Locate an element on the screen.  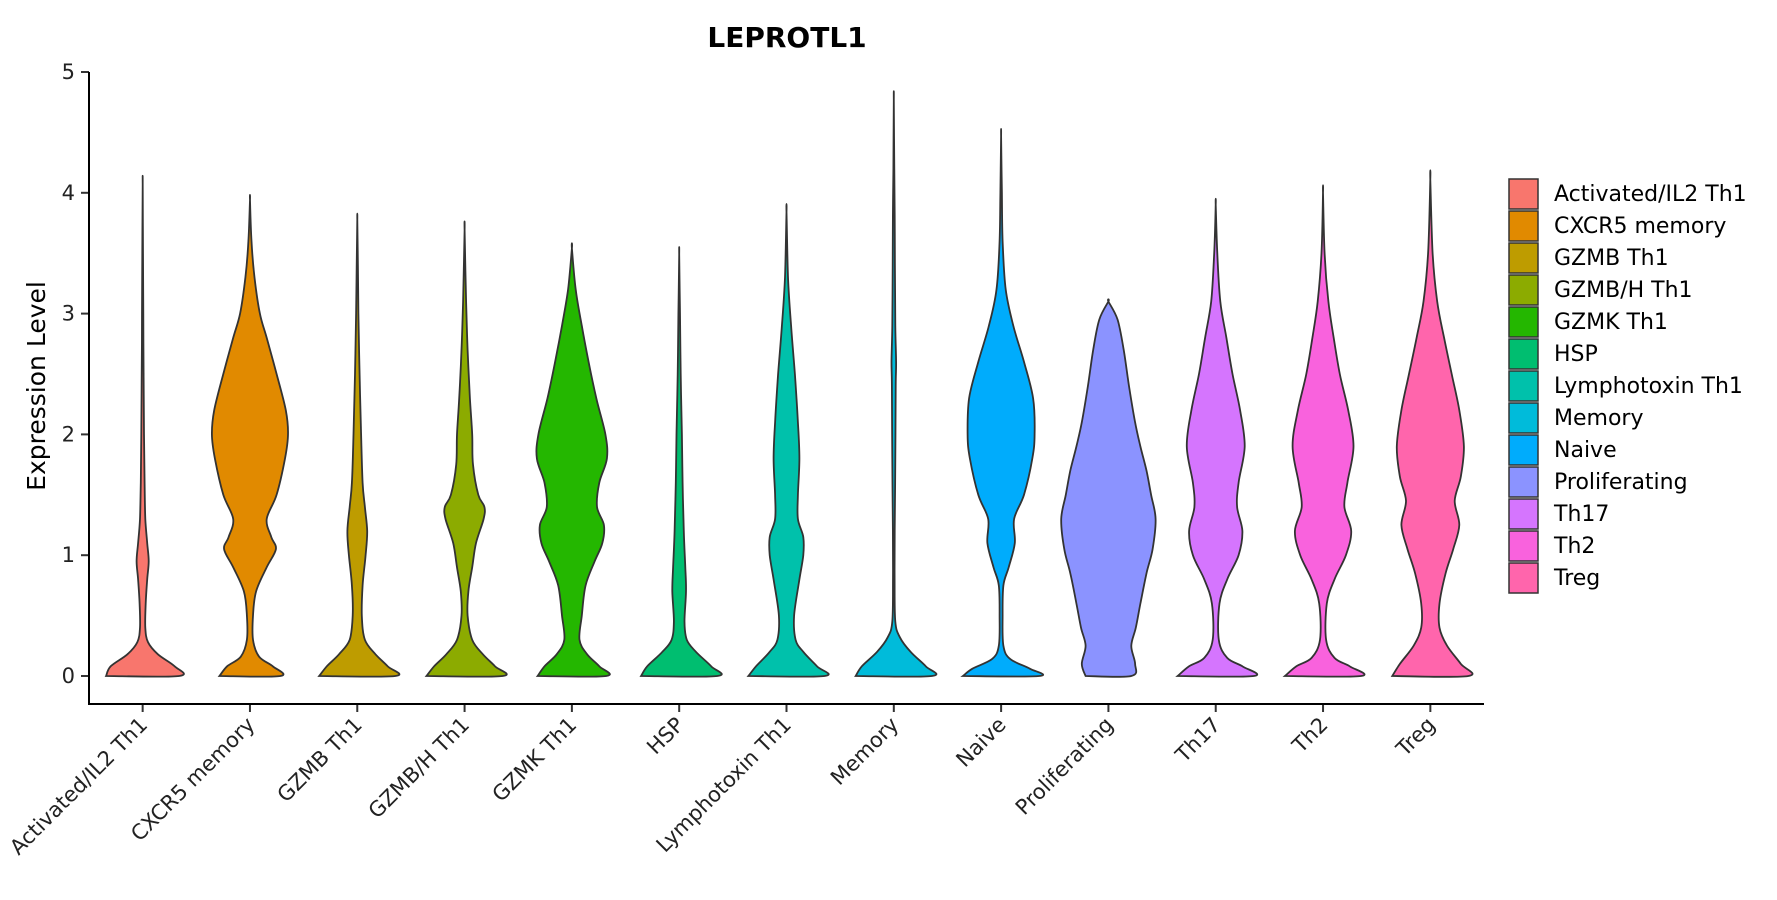
y-tick-label: 5 is located at coordinates (68, 72).